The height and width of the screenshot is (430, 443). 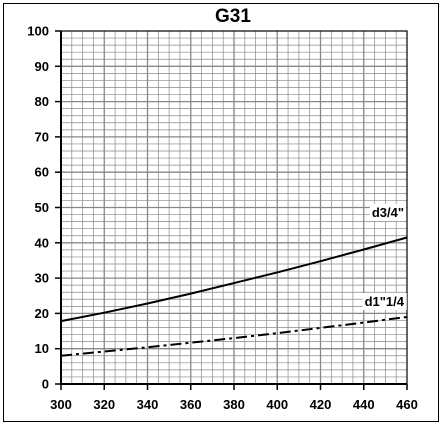 I want to click on x-axis-ticks: 300 320 340 360 380 400 420 440 460, so click(x=234, y=398).